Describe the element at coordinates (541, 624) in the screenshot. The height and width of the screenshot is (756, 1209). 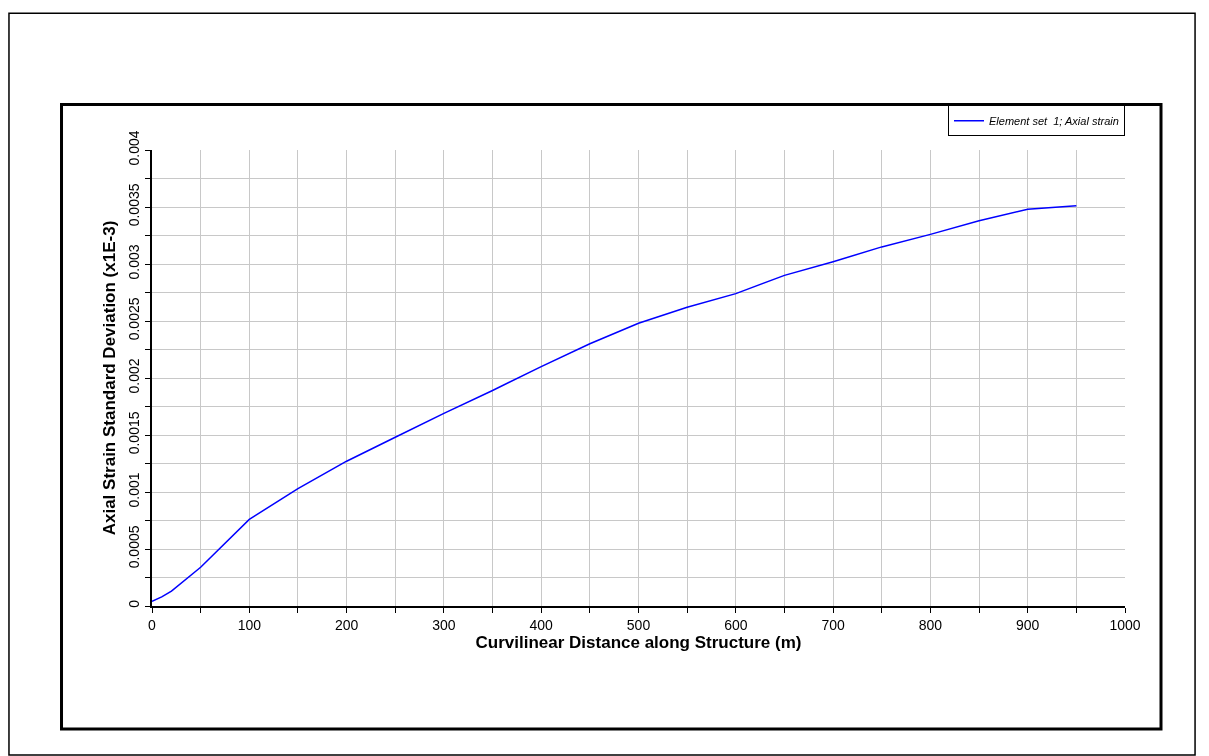
I see `x-tick-label: 400` at that location.